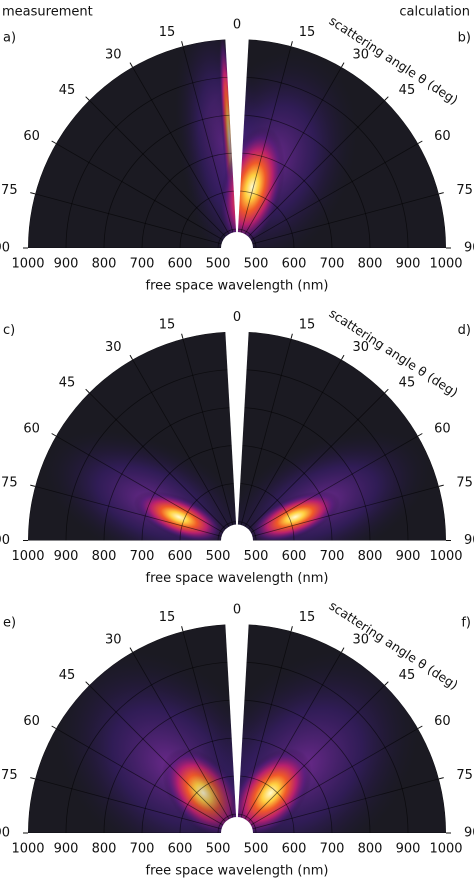 The height and width of the screenshot is (886, 474). Describe the element at coordinates (464, 330) in the screenshot. I see `panel-label: d)` at that location.